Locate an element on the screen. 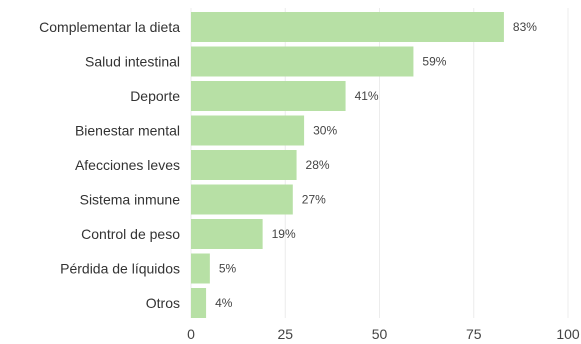 This screenshot has width=581, height=344. category-label: Bienestar mental is located at coordinates (127, 131).